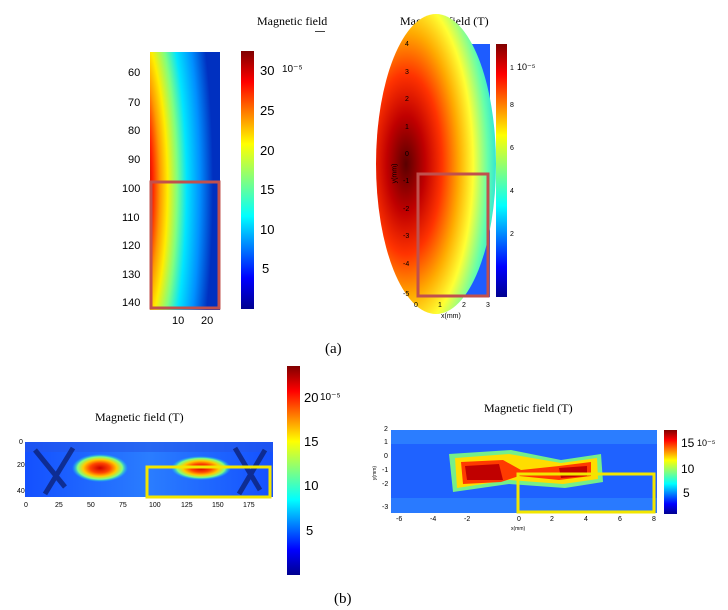 This screenshot has height=610, width=728. Describe the element at coordinates (654, 519) in the screenshot. I see `x-tick: 8` at that location.